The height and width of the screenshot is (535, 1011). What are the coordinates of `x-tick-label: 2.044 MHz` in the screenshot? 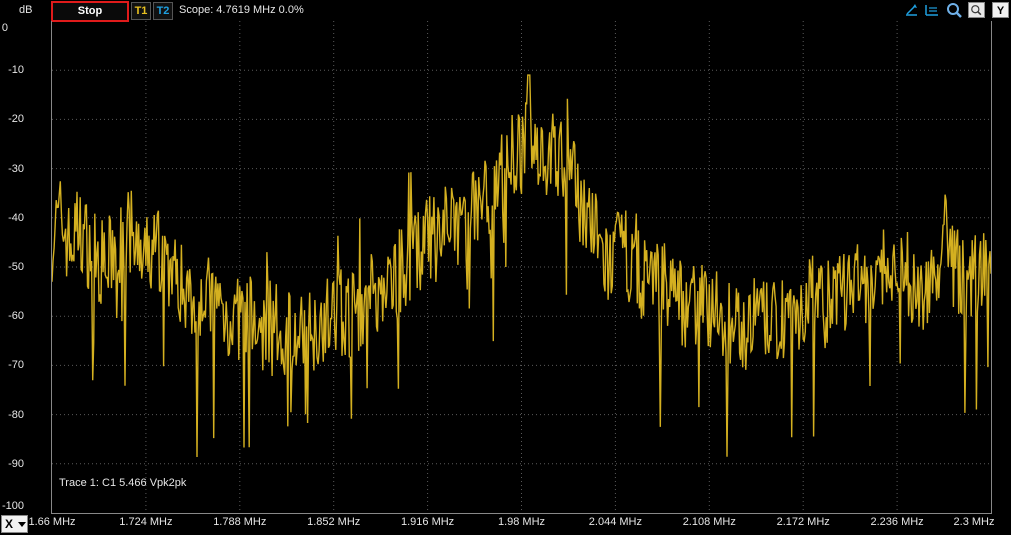 It's located at (615, 522).